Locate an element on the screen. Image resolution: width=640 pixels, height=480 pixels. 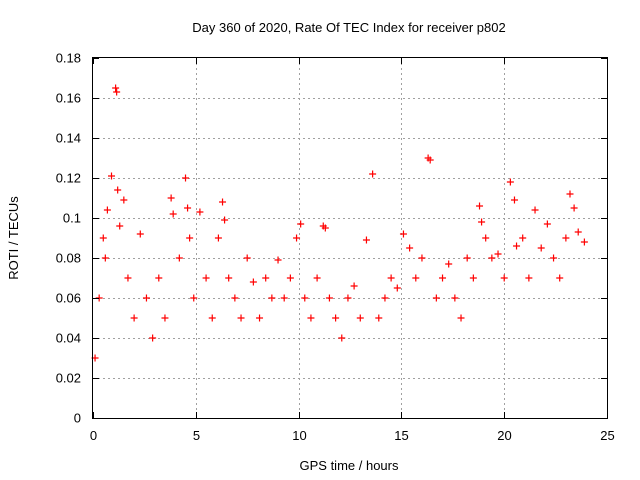
x-tick-label: 15 is located at coordinates (401, 435).